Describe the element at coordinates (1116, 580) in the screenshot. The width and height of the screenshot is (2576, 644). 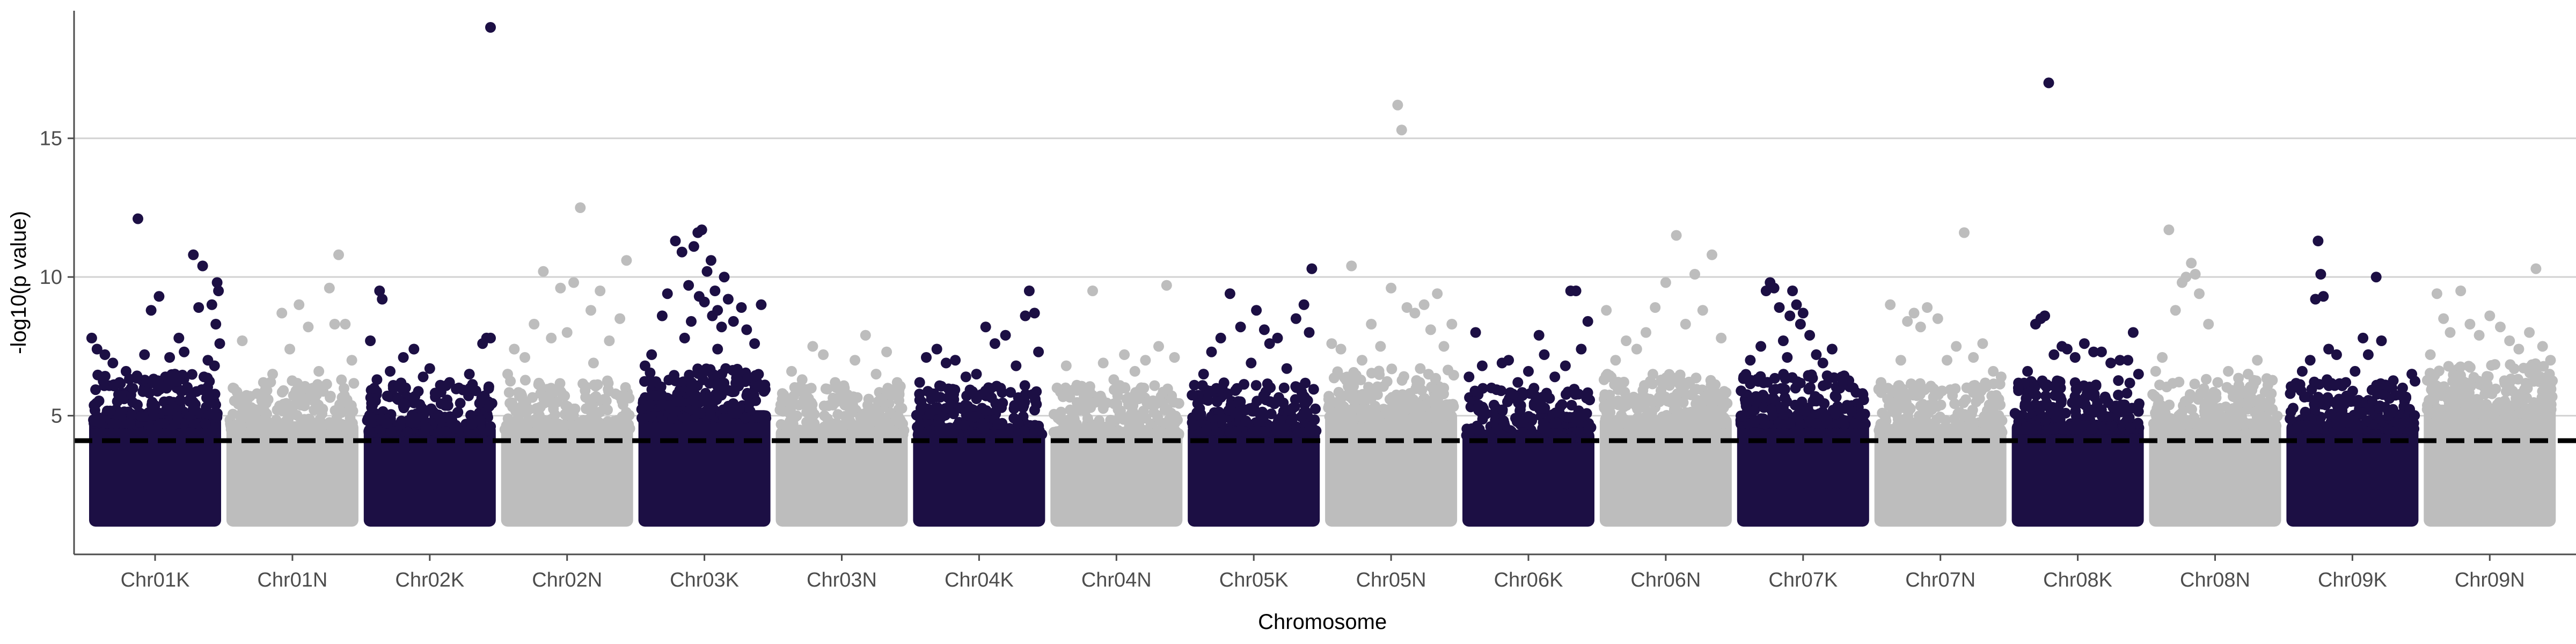
I see `x-tick-label: Chr04N` at that location.